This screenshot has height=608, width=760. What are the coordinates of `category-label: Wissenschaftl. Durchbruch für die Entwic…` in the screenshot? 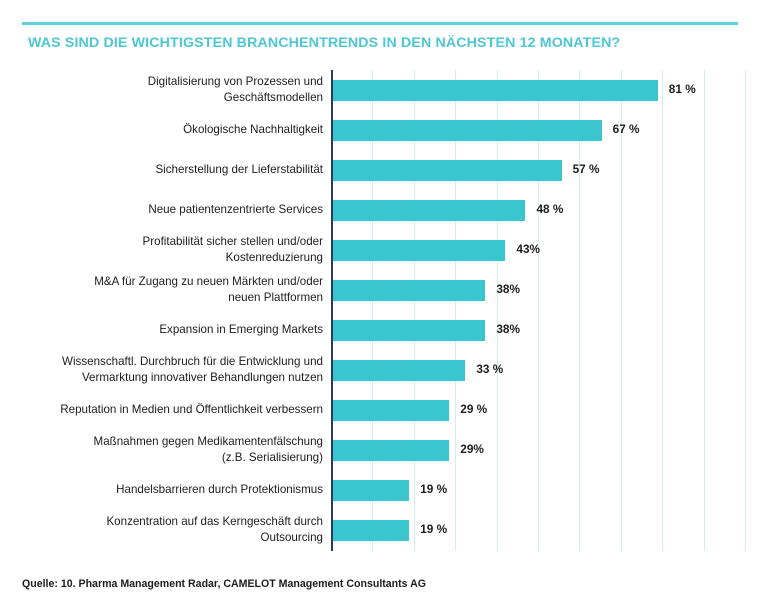 It's located at (168, 369).